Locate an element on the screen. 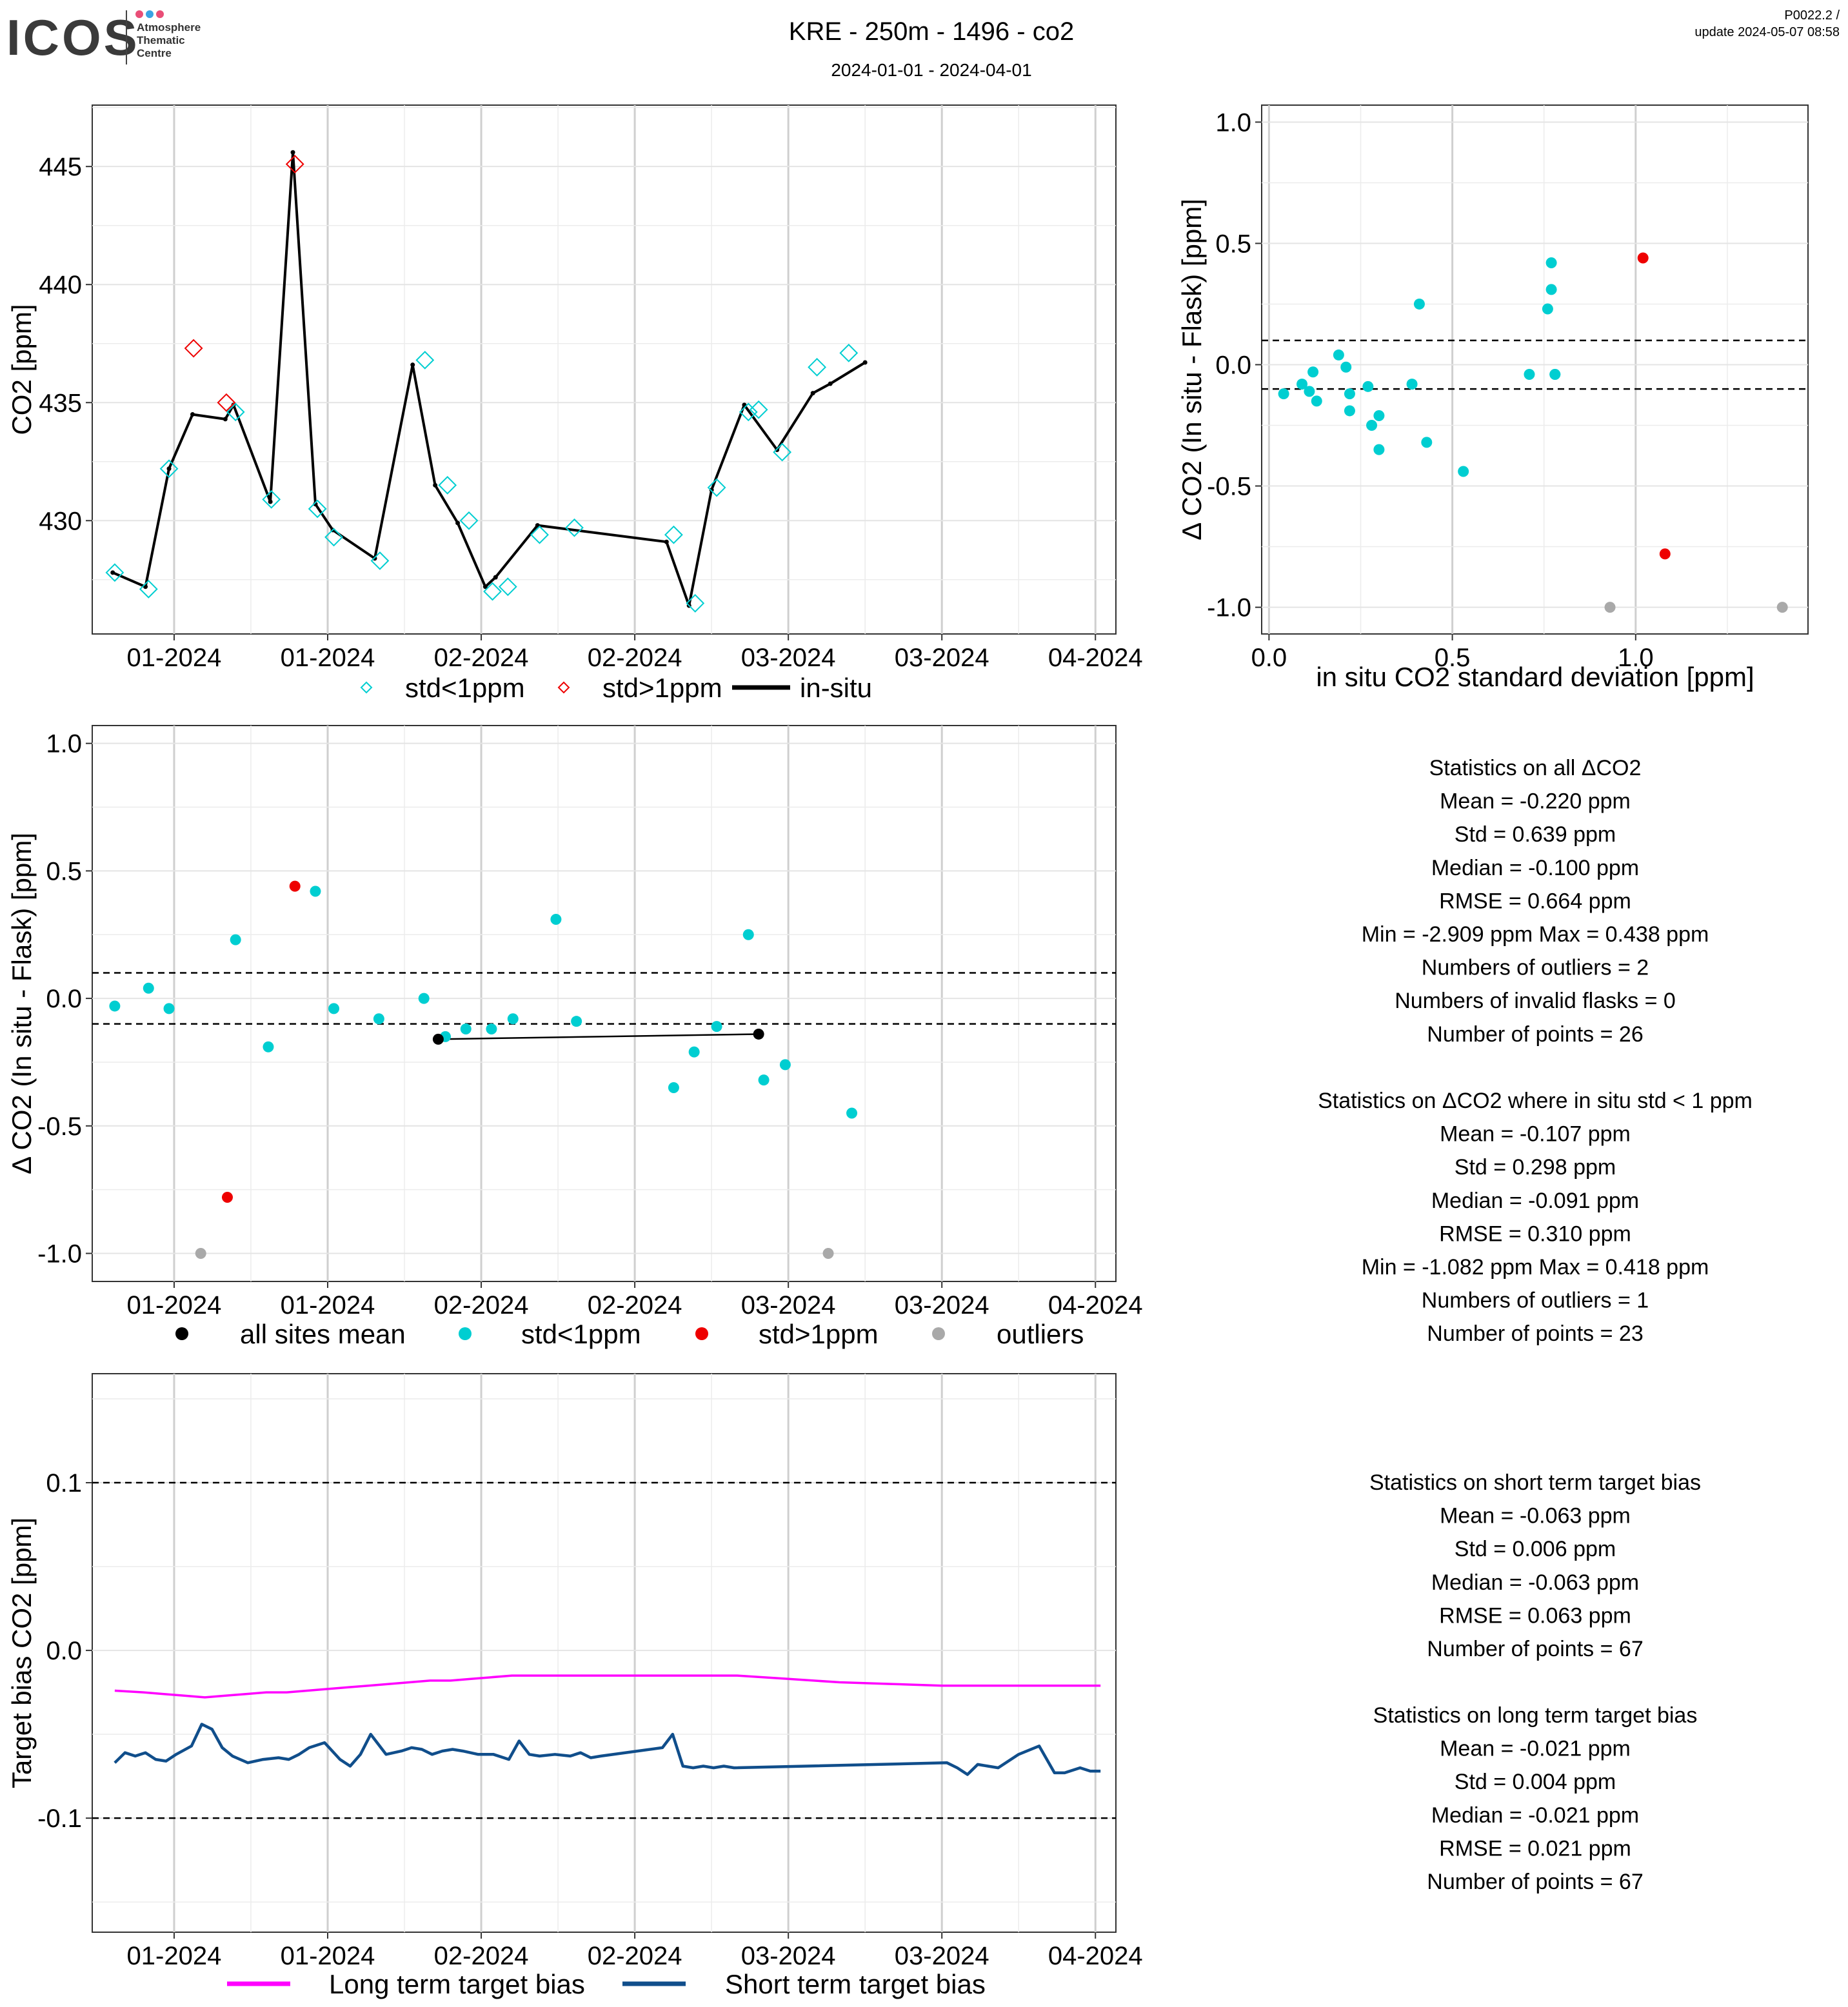 This screenshot has height=2007, width=1848. stats-line: Number of points = 67 is located at coordinates (1535, 1882).